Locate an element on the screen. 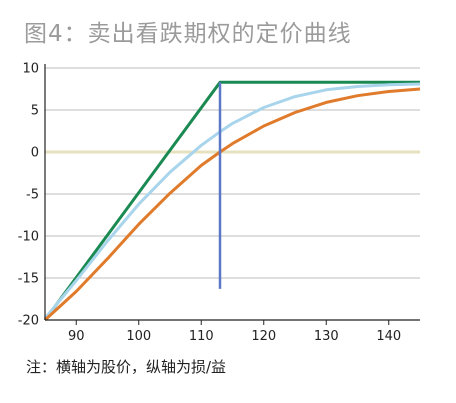 The image size is (456, 403). x-tick-label: 120 is located at coordinates (263, 336).